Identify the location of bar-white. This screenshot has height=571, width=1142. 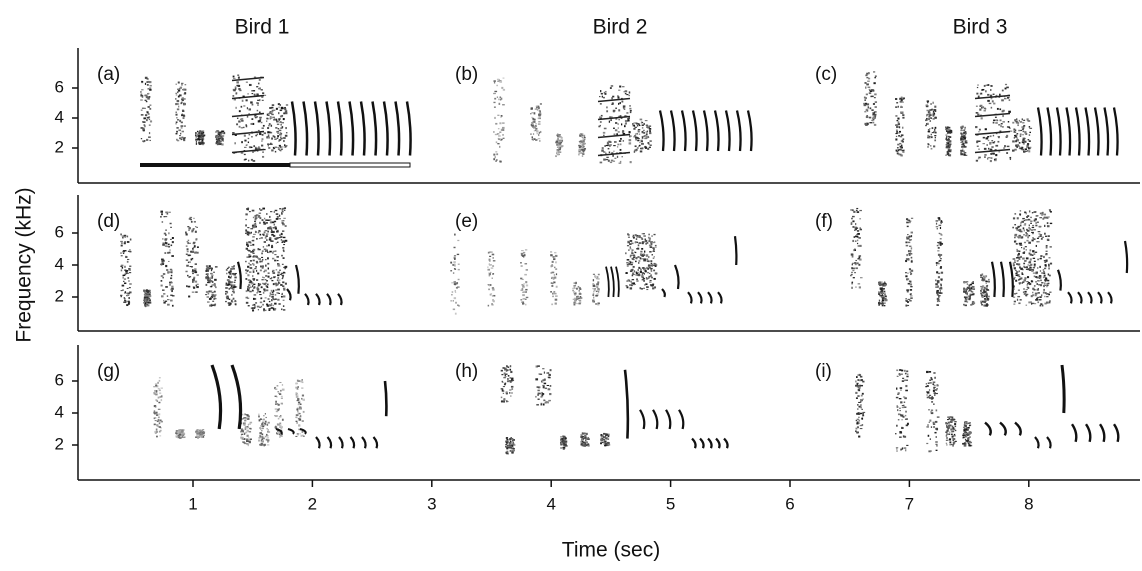
(350, 165).